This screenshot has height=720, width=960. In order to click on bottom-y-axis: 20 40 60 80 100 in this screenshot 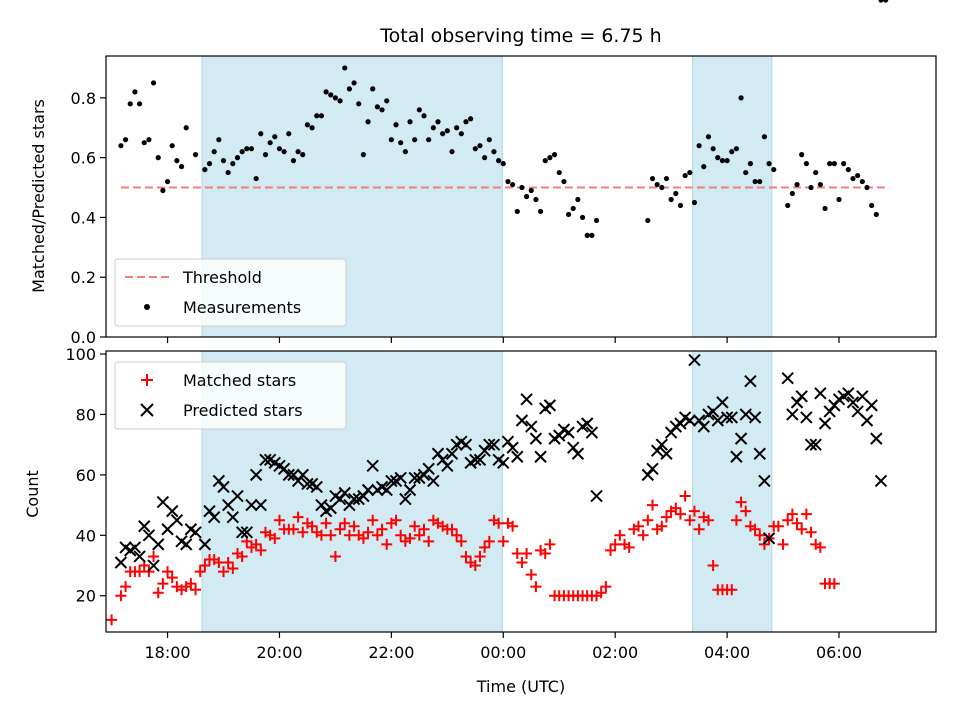, I will do `click(85, 475)`.